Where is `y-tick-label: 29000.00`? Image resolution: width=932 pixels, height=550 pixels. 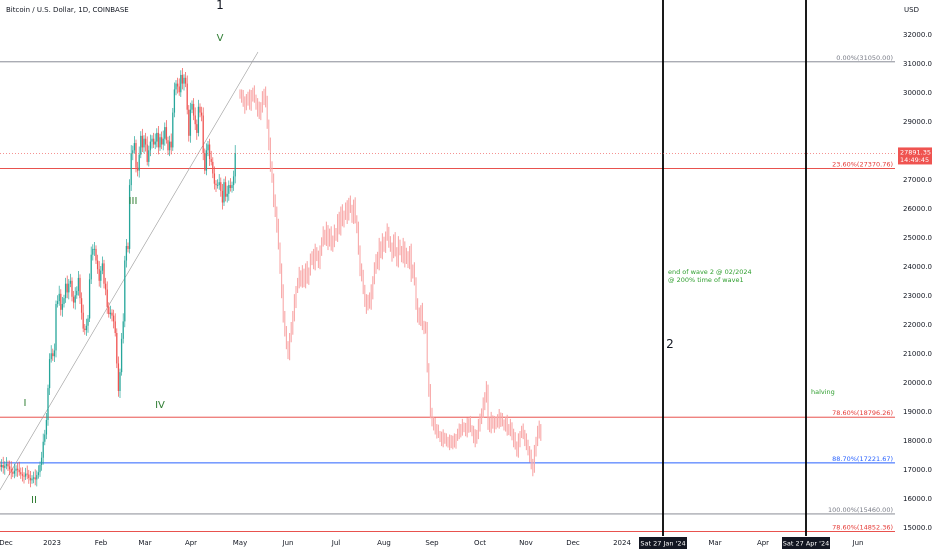 y-tick-label: 29000.00 is located at coordinates (917, 122).